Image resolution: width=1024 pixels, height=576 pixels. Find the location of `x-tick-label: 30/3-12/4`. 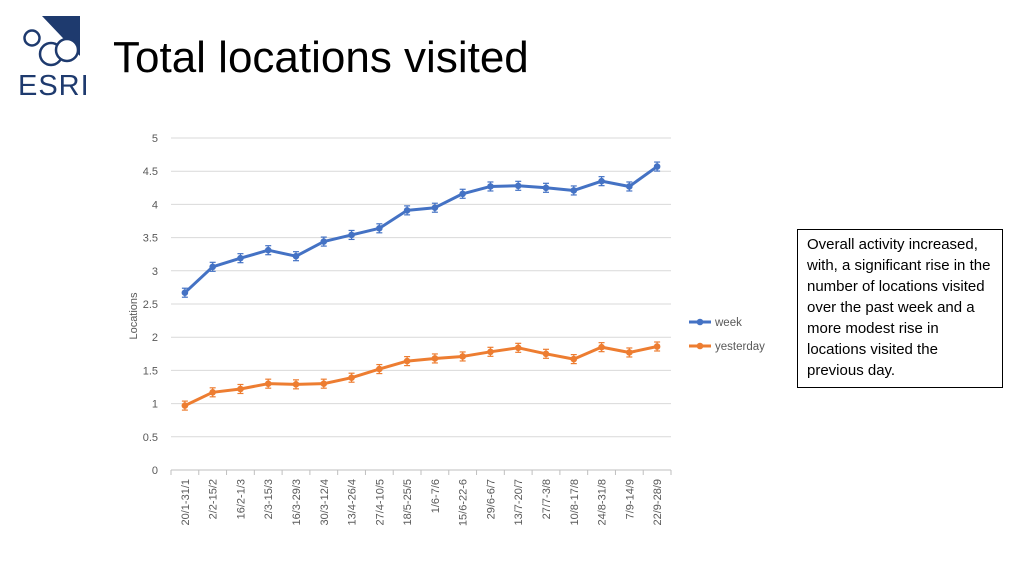

x-tick-label: 30/3-12/4 is located at coordinates (325, 502).